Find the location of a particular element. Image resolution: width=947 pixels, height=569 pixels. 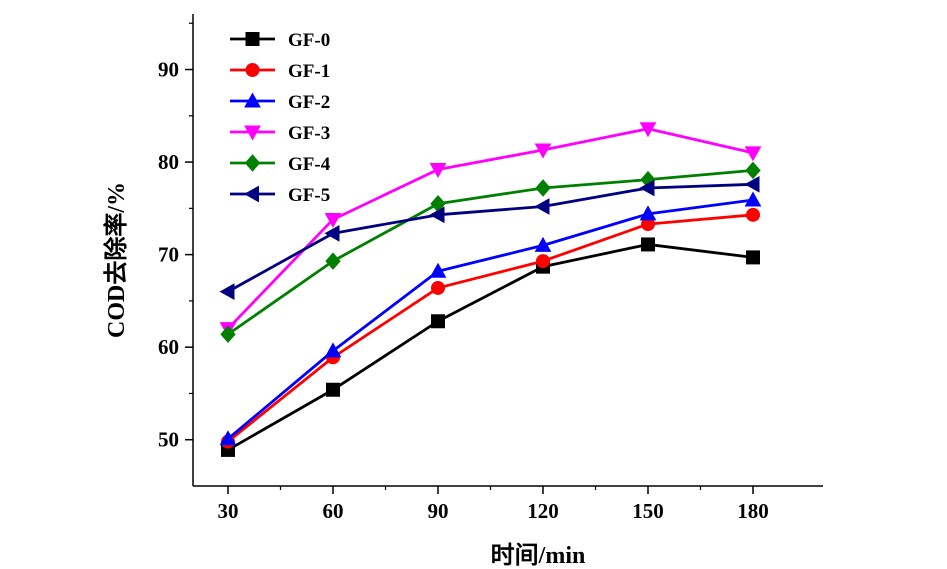

x-axis: 30 60 90 120 150 180 is located at coordinates (493, 504).